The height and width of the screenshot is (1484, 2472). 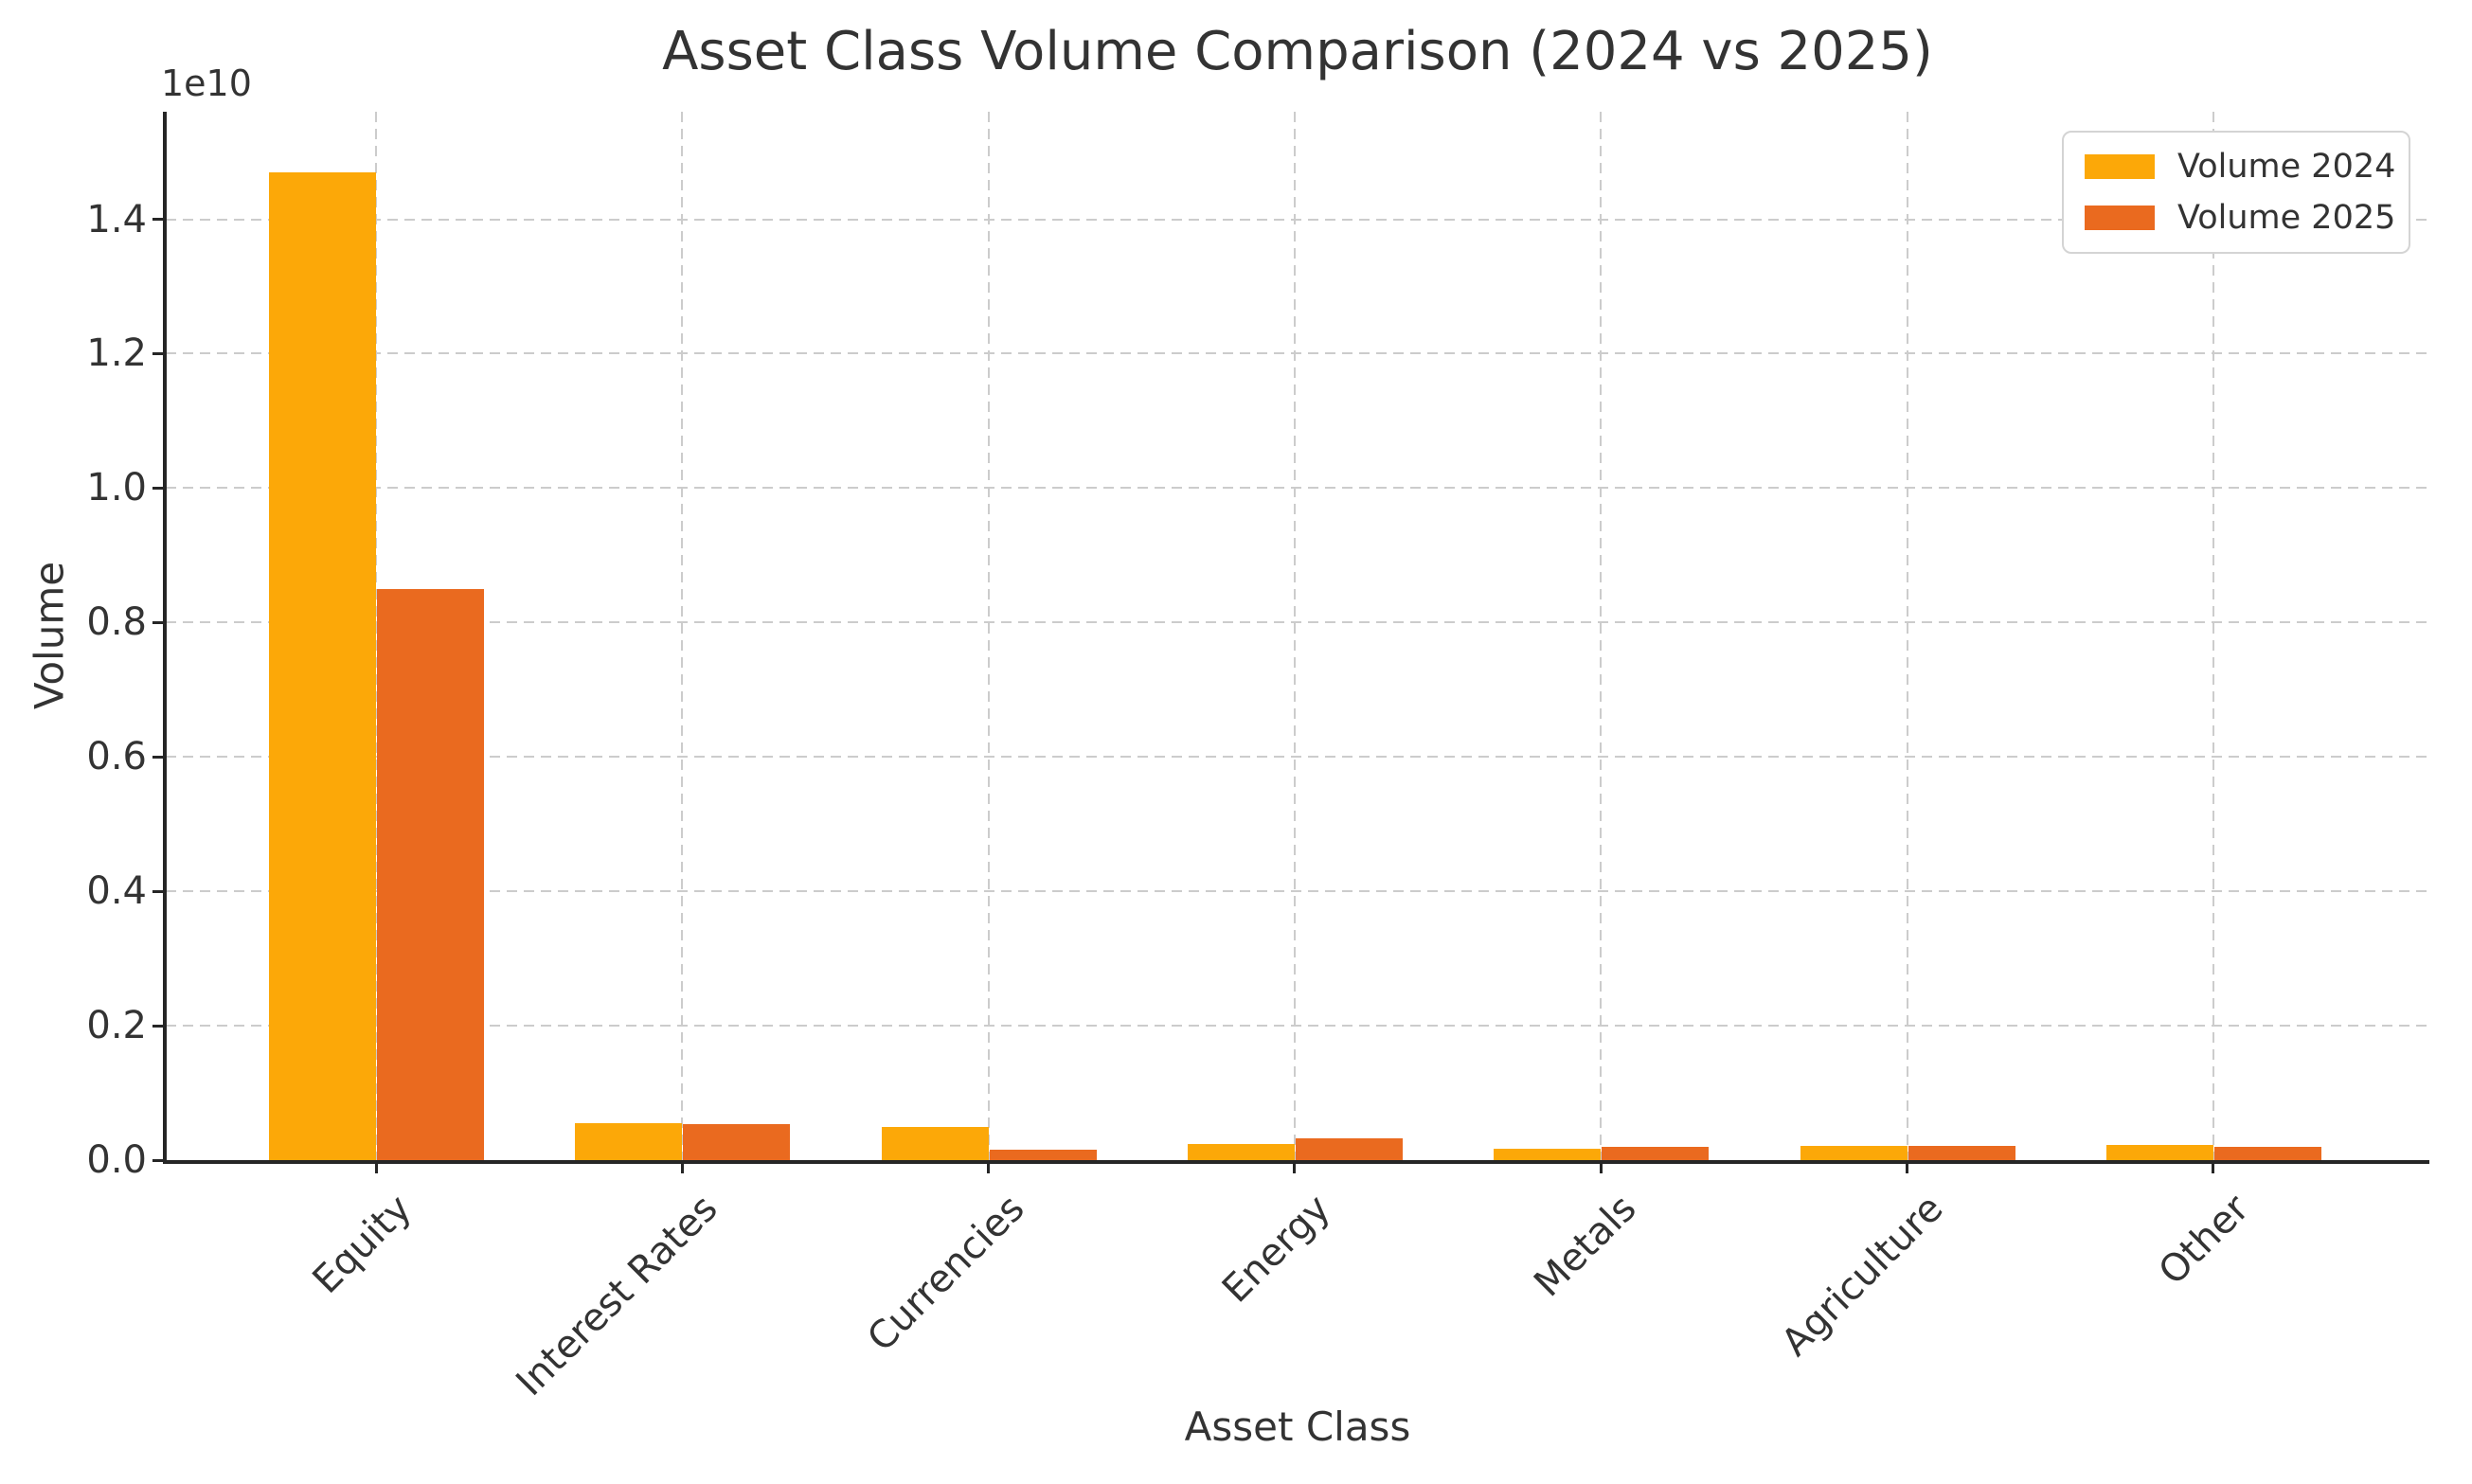 What do you see at coordinates (165, 638) in the screenshot?
I see `y-axis-spine` at bounding box center [165, 638].